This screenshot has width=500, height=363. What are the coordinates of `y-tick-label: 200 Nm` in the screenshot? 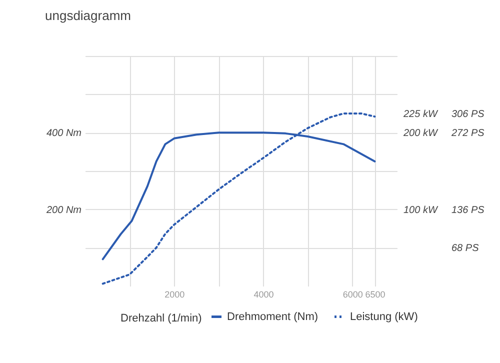 It's located at (63, 210).